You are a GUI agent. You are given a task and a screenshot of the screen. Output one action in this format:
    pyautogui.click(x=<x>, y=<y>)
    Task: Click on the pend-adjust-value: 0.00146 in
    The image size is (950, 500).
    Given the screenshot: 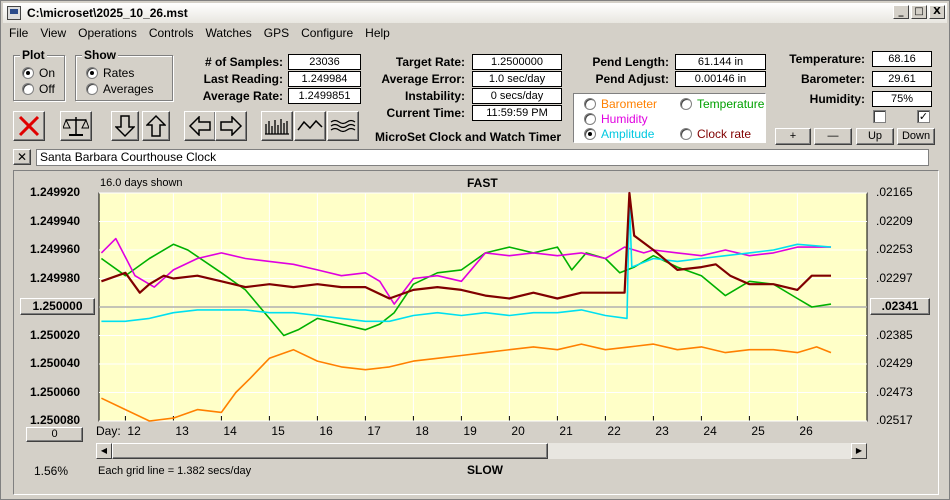 What is the action you would take?
    pyautogui.click(x=720, y=79)
    